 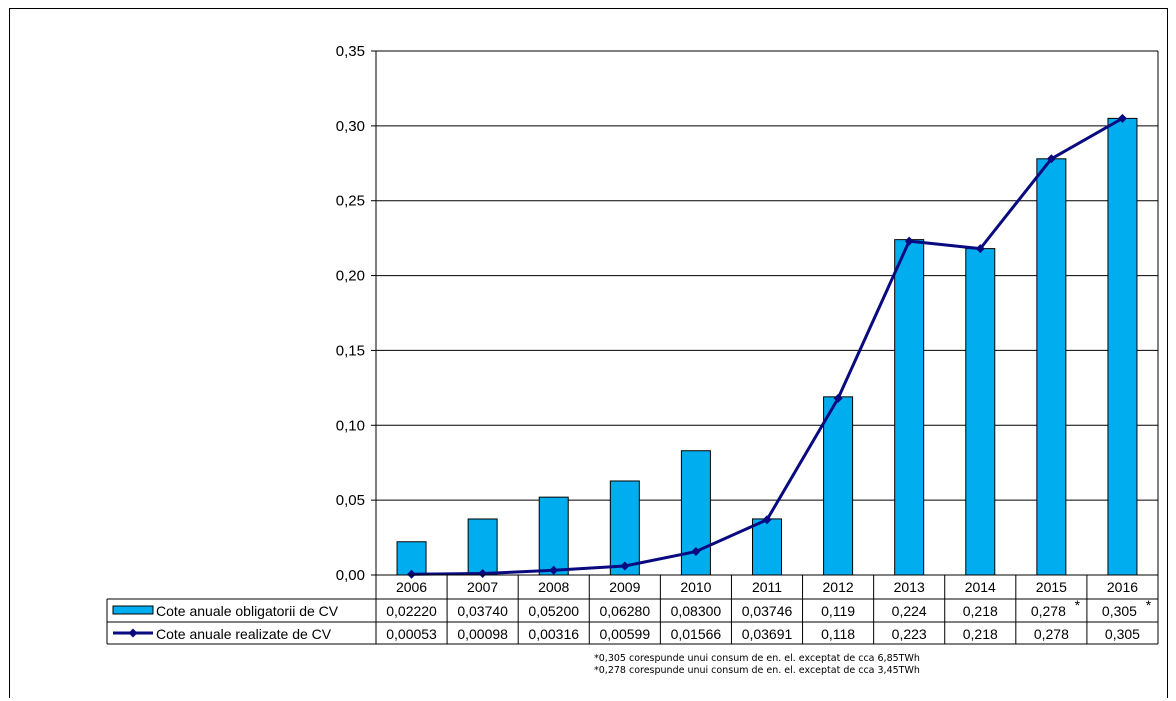 I want to click on data-label: 0,00098, so click(x=482, y=634).